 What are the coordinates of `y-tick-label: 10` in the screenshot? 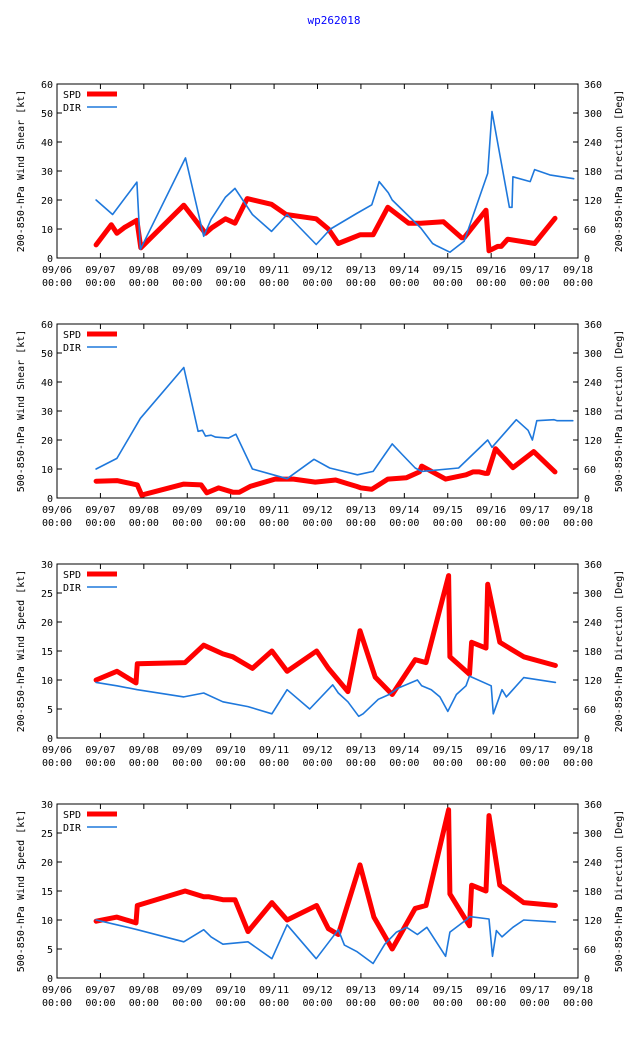 It's located at (47, 681).